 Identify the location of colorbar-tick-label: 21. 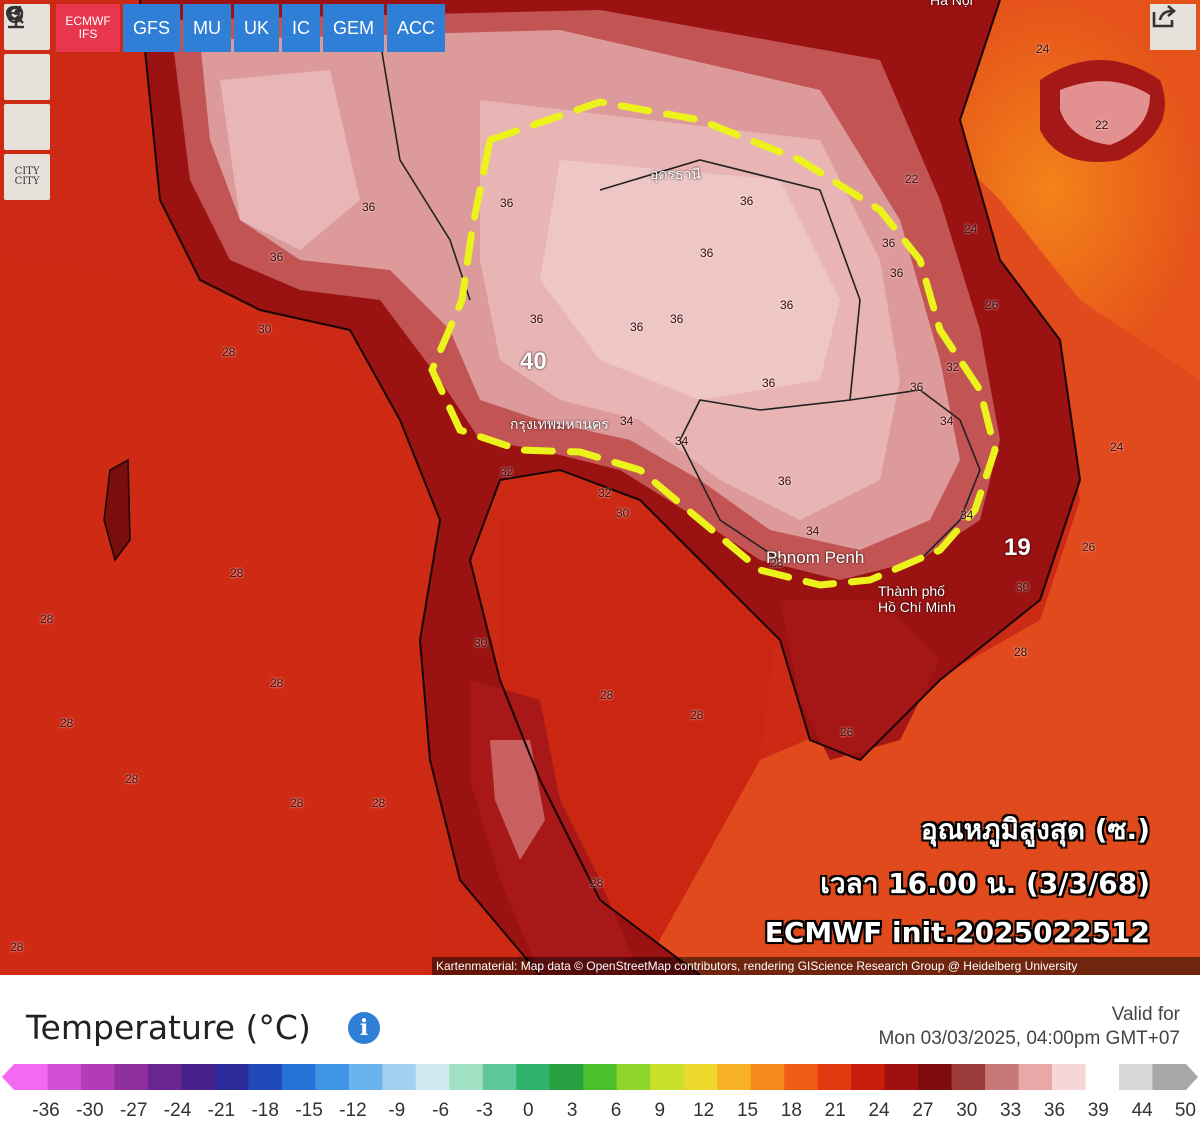
(835, 1110).